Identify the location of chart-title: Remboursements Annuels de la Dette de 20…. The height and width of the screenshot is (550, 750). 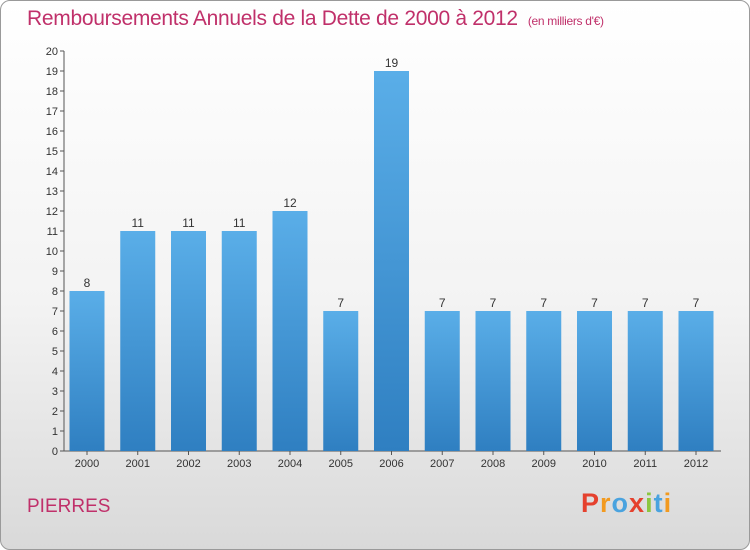
(315, 19).